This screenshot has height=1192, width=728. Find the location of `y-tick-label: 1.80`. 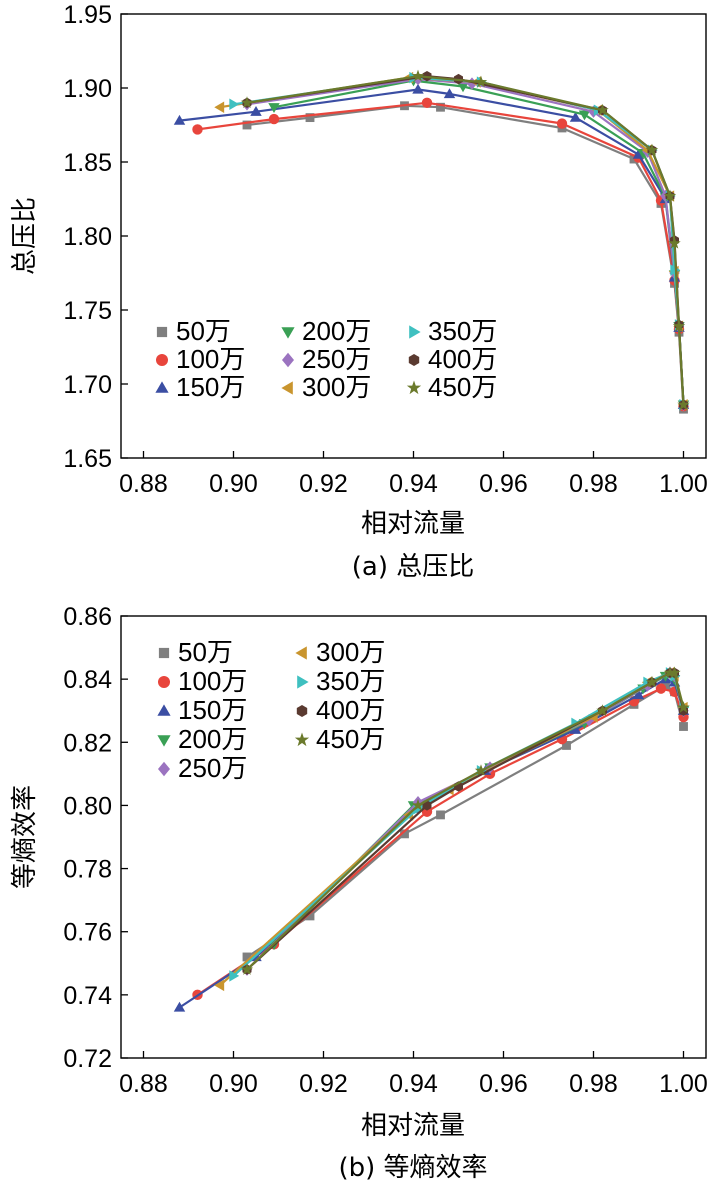

y-tick-label: 1.80 is located at coordinates (87, 237).